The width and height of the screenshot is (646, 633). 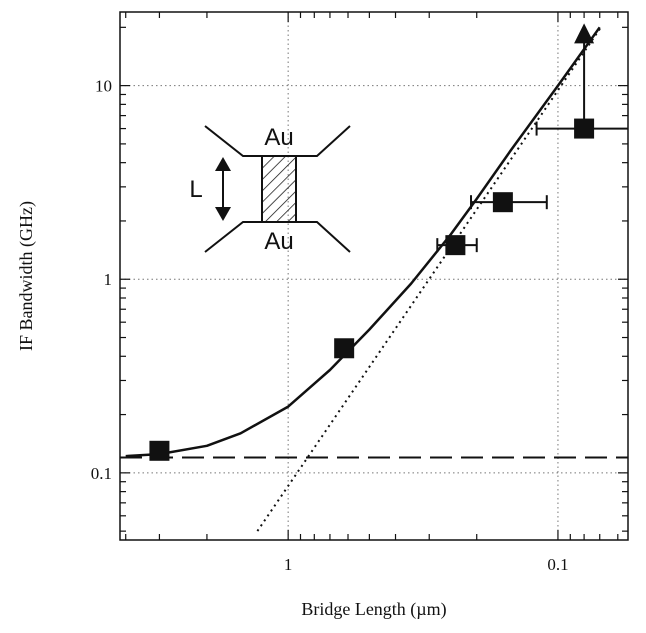 I want to click on inset-arrow-head-up, so click(x=223, y=164).